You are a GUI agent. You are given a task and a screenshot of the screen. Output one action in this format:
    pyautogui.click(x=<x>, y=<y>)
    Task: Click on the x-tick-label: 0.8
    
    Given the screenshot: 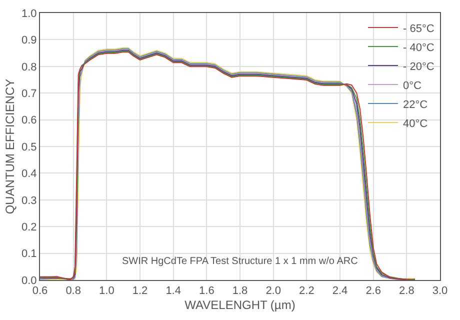 What is the action you would take?
    pyautogui.click(x=73, y=291)
    